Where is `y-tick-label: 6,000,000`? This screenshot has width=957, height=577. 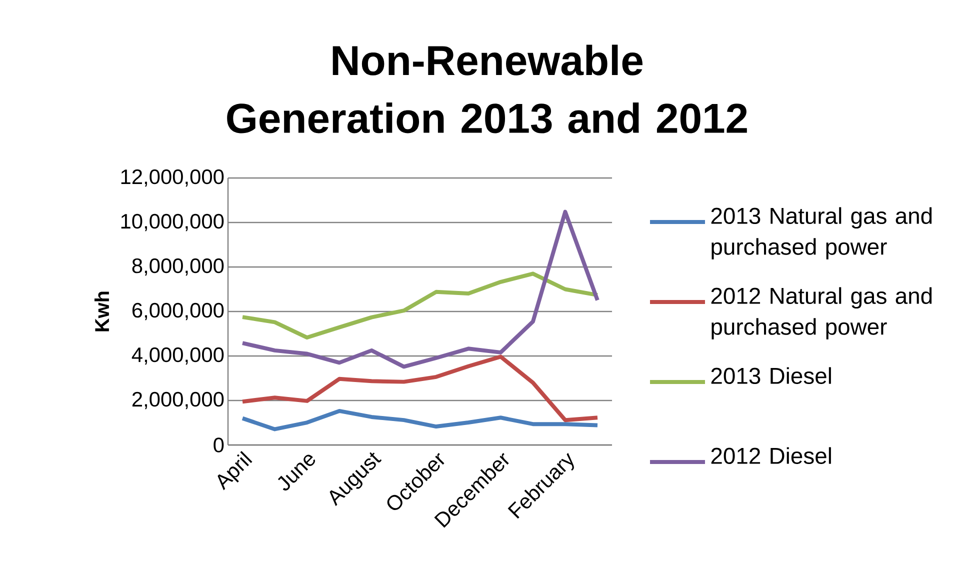
y-tick-label: 6,000,000 is located at coordinates (178, 311).